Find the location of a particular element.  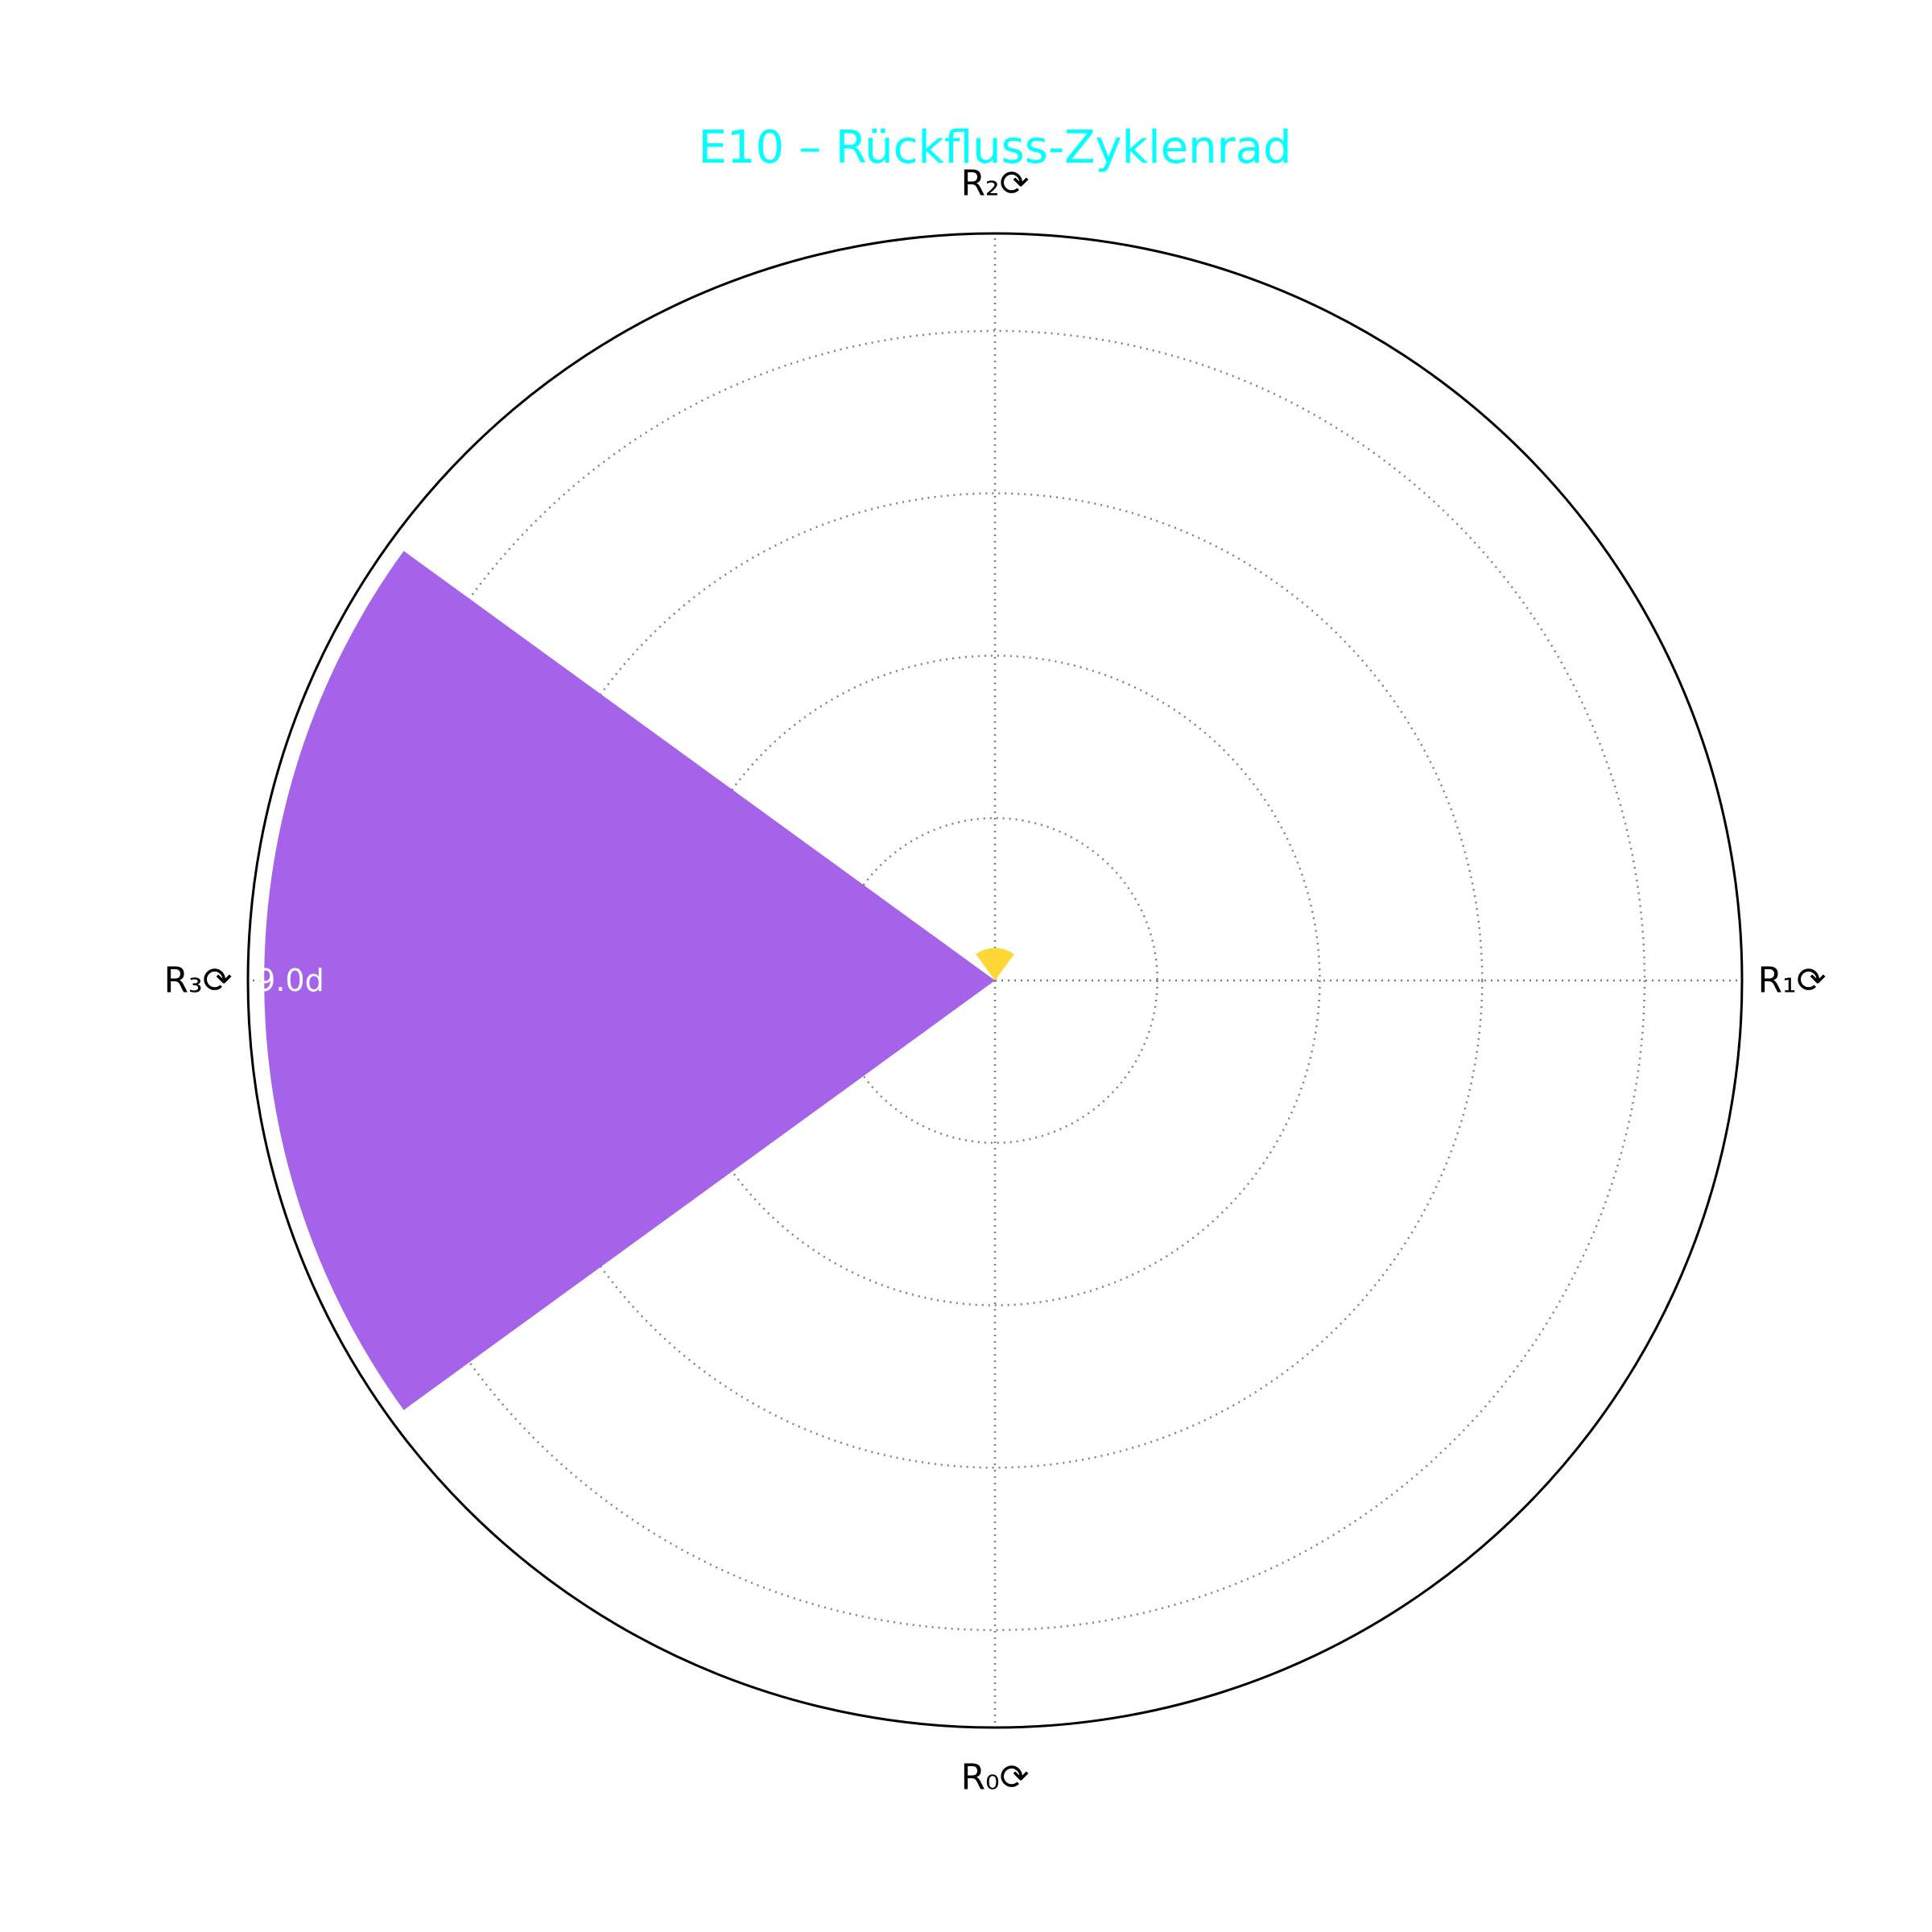

theta-tick-label: R₀⟳ is located at coordinates (994, 1777).